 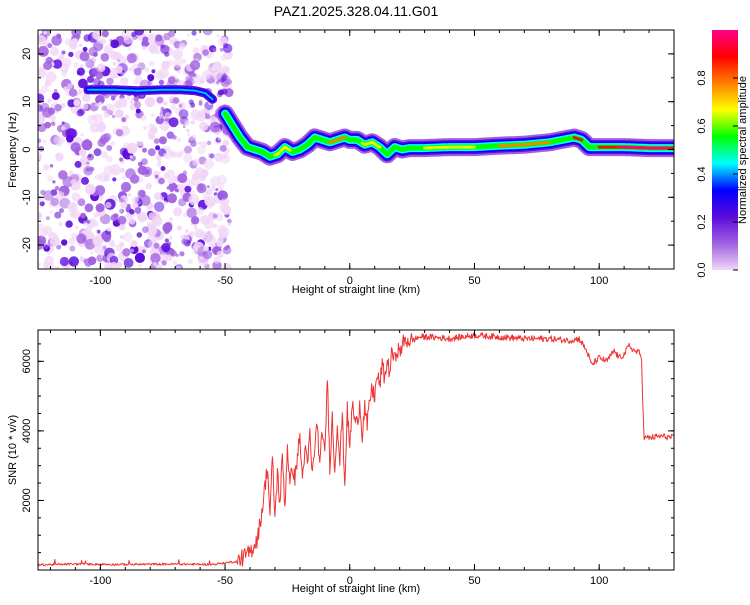 What do you see at coordinates (350, 281) in the screenshot?
I see `x-tick-label: 0` at bounding box center [350, 281].